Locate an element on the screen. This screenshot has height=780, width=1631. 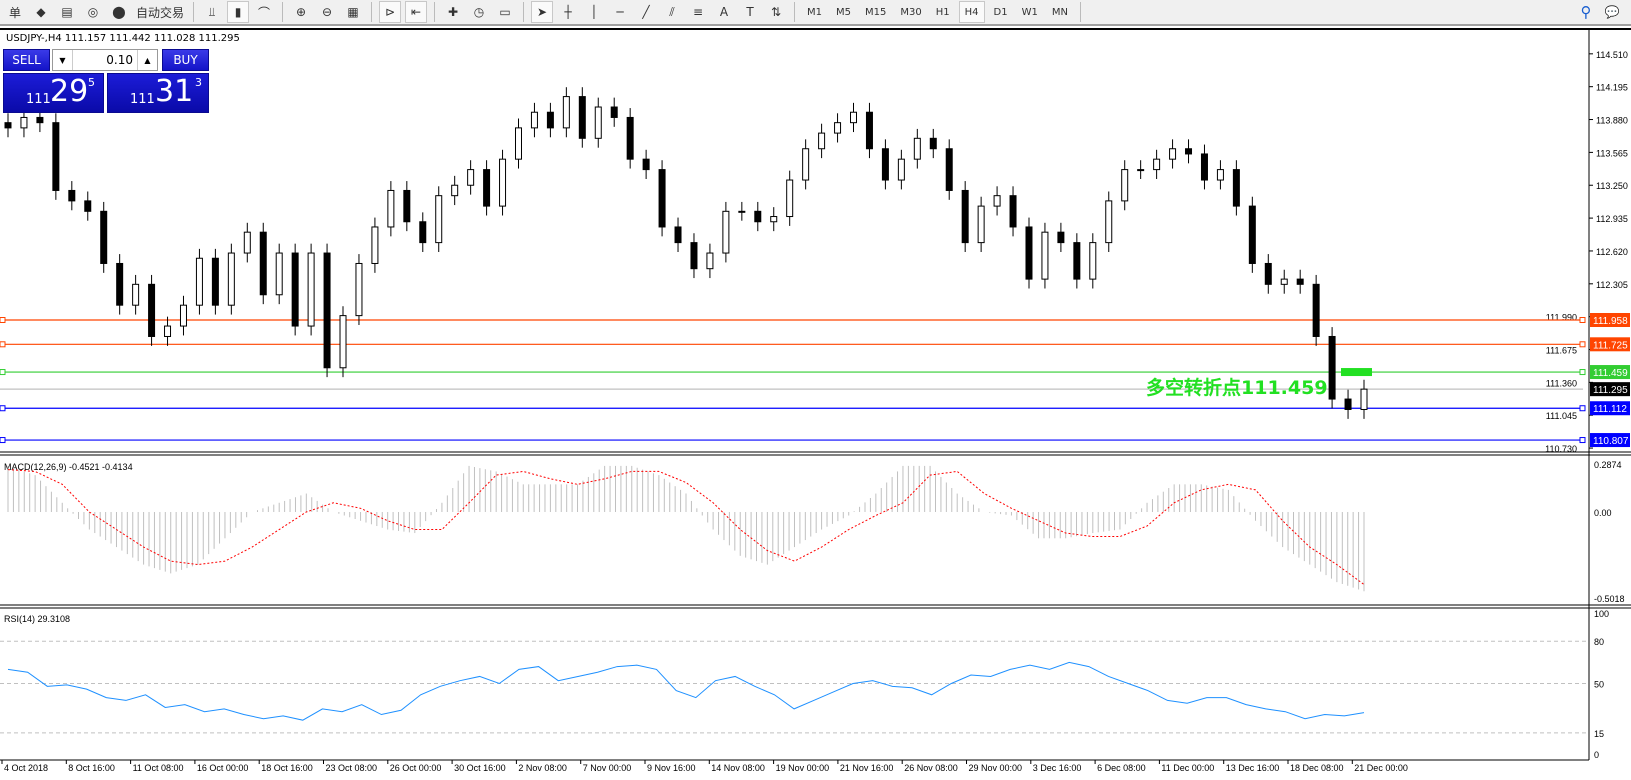
timeframe-m1: M1 is located at coordinates (815, 12).